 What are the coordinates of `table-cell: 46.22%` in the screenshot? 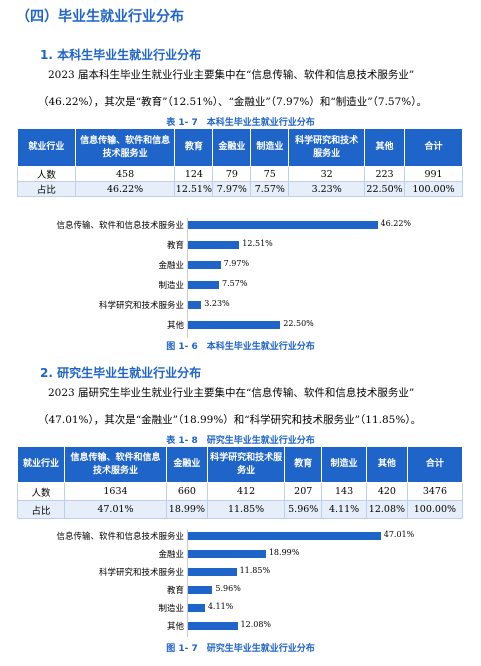 It's located at (125, 189).